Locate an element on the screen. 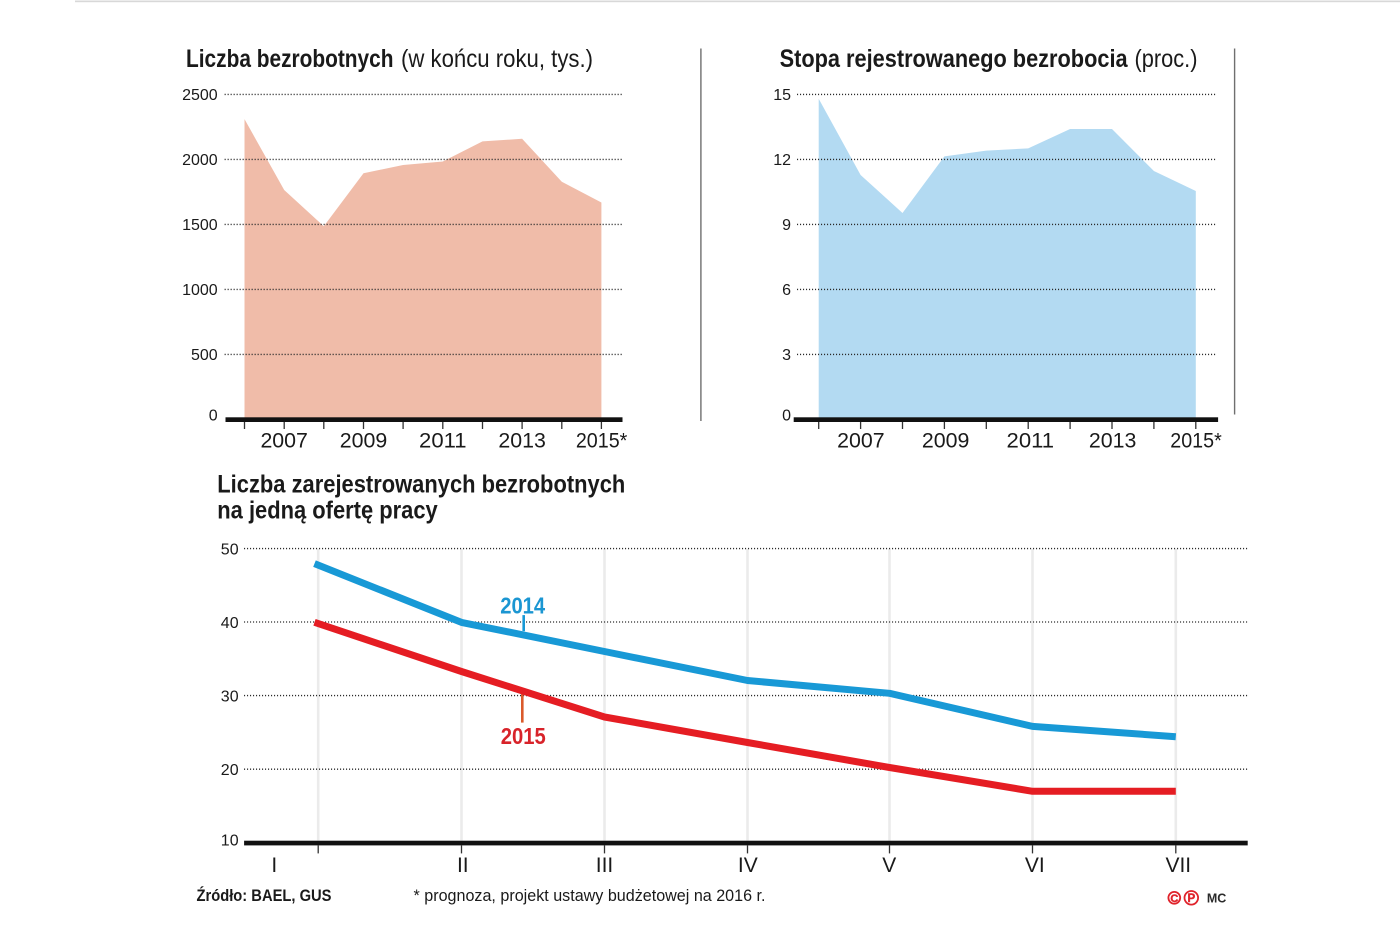  svg-text: 40 is located at coordinates (230, 623).